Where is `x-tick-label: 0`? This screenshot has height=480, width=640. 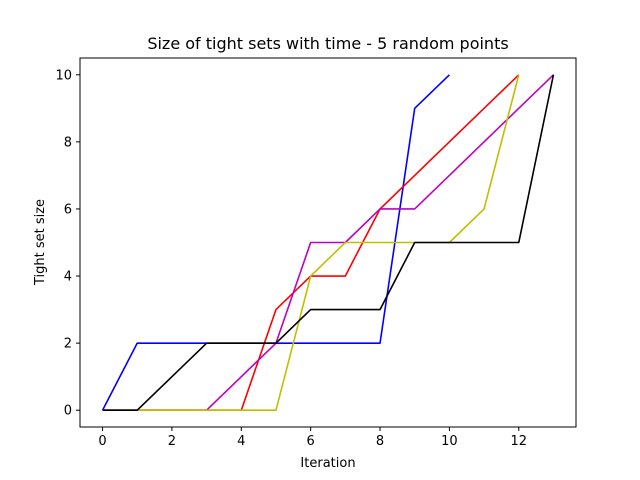 x-tick-label: 0 is located at coordinates (102, 441).